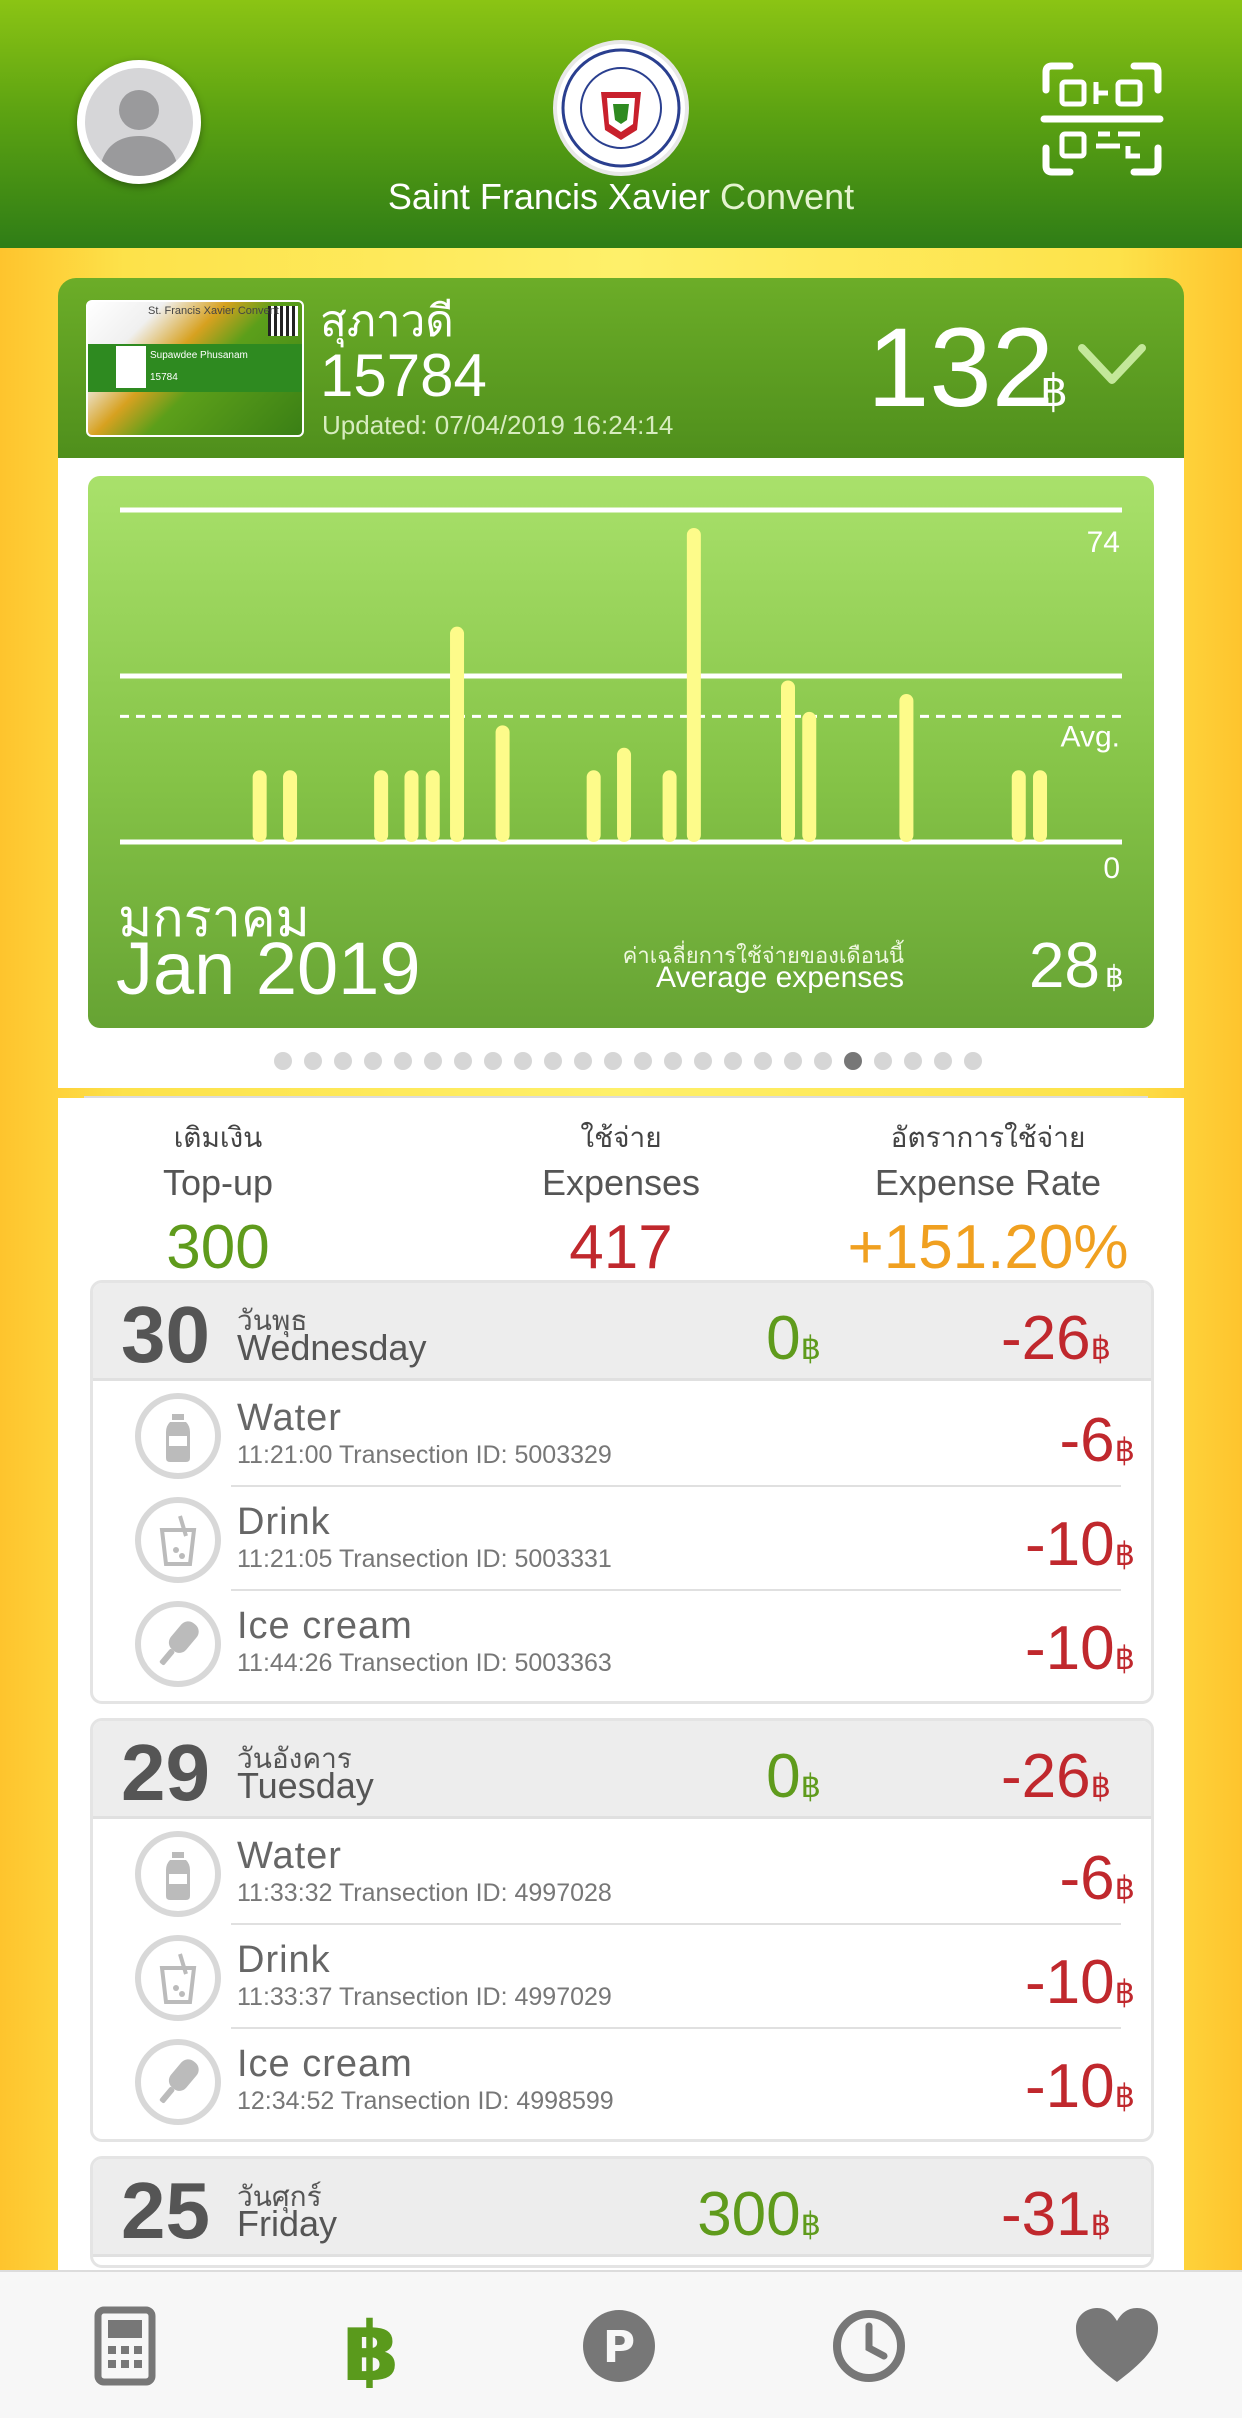  I want to click on history-clock-icon, so click(869, 2346).